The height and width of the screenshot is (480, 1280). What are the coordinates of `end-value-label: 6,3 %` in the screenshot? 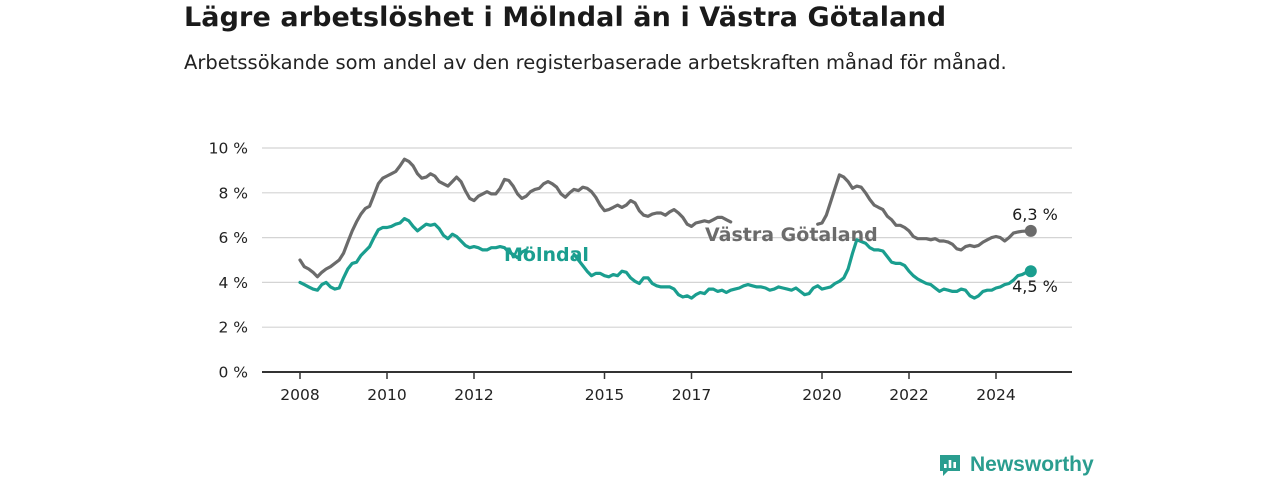 It's located at (1035, 214).